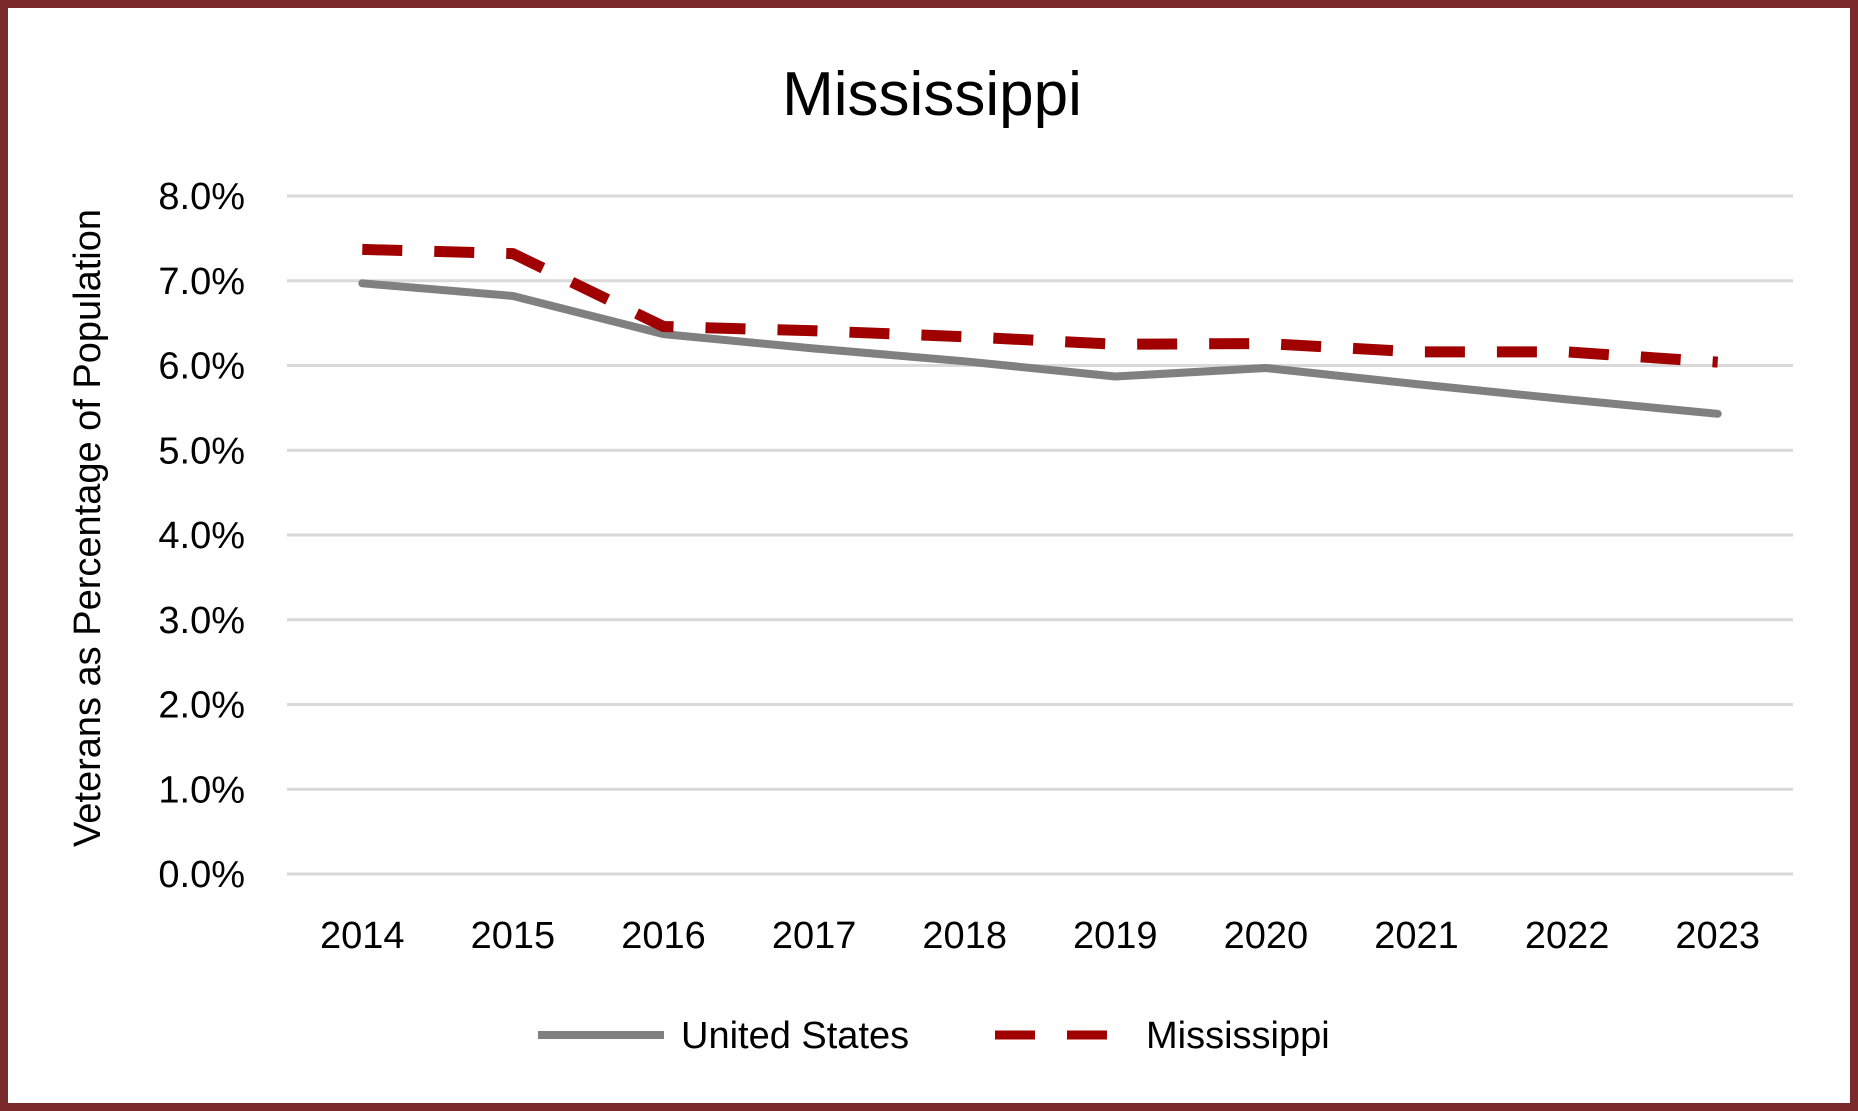  What do you see at coordinates (1238, 1036) in the screenshot?
I see `legend-label-mississippi: Mississippi` at bounding box center [1238, 1036].